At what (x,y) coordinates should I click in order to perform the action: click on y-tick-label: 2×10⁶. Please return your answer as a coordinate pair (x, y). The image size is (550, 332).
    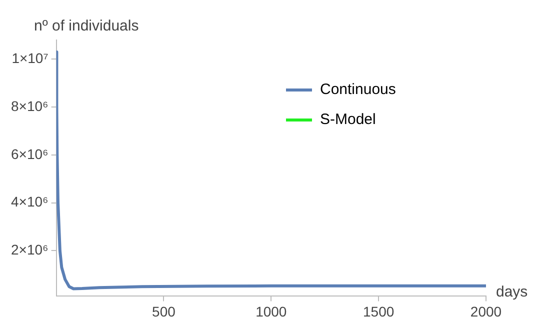
    Looking at the image, I should click on (29, 250).